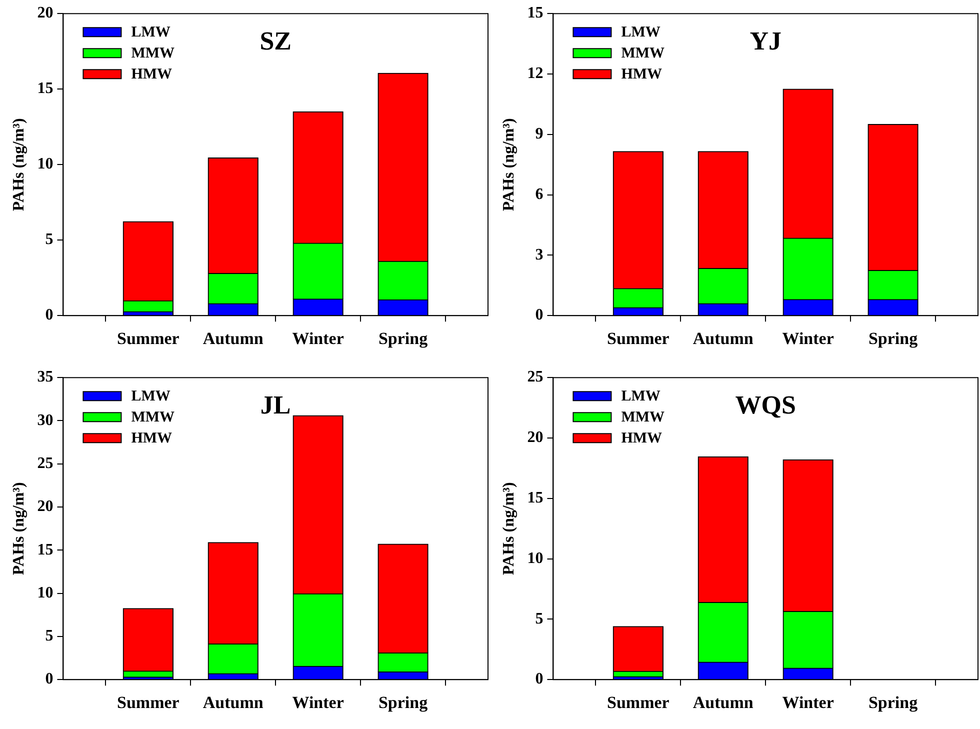  What do you see at coordinates (766, 41) in the screenshot?
I see `text: YJ` at bounding box center [766, 41].